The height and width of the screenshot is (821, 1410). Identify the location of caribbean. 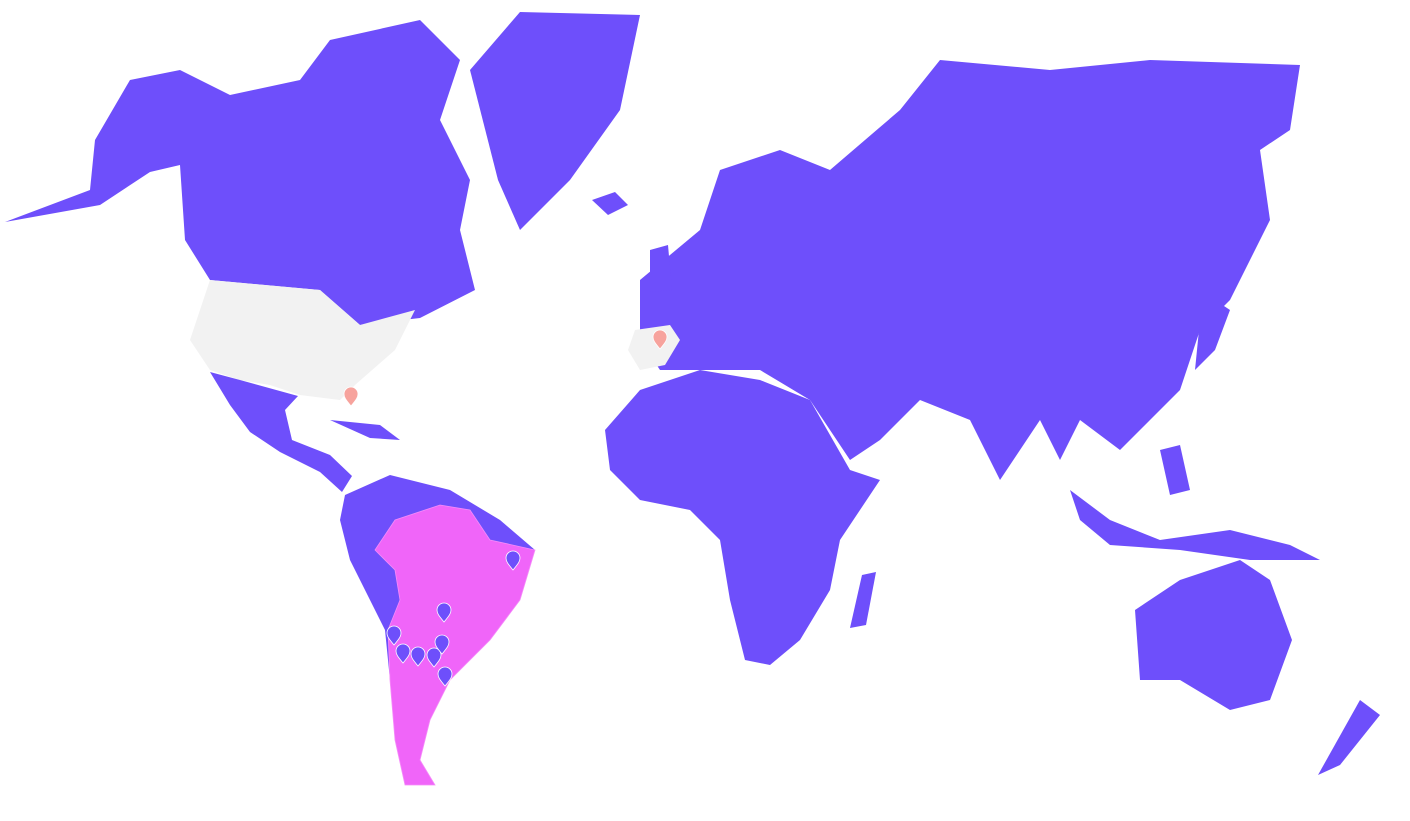
(365, 430).